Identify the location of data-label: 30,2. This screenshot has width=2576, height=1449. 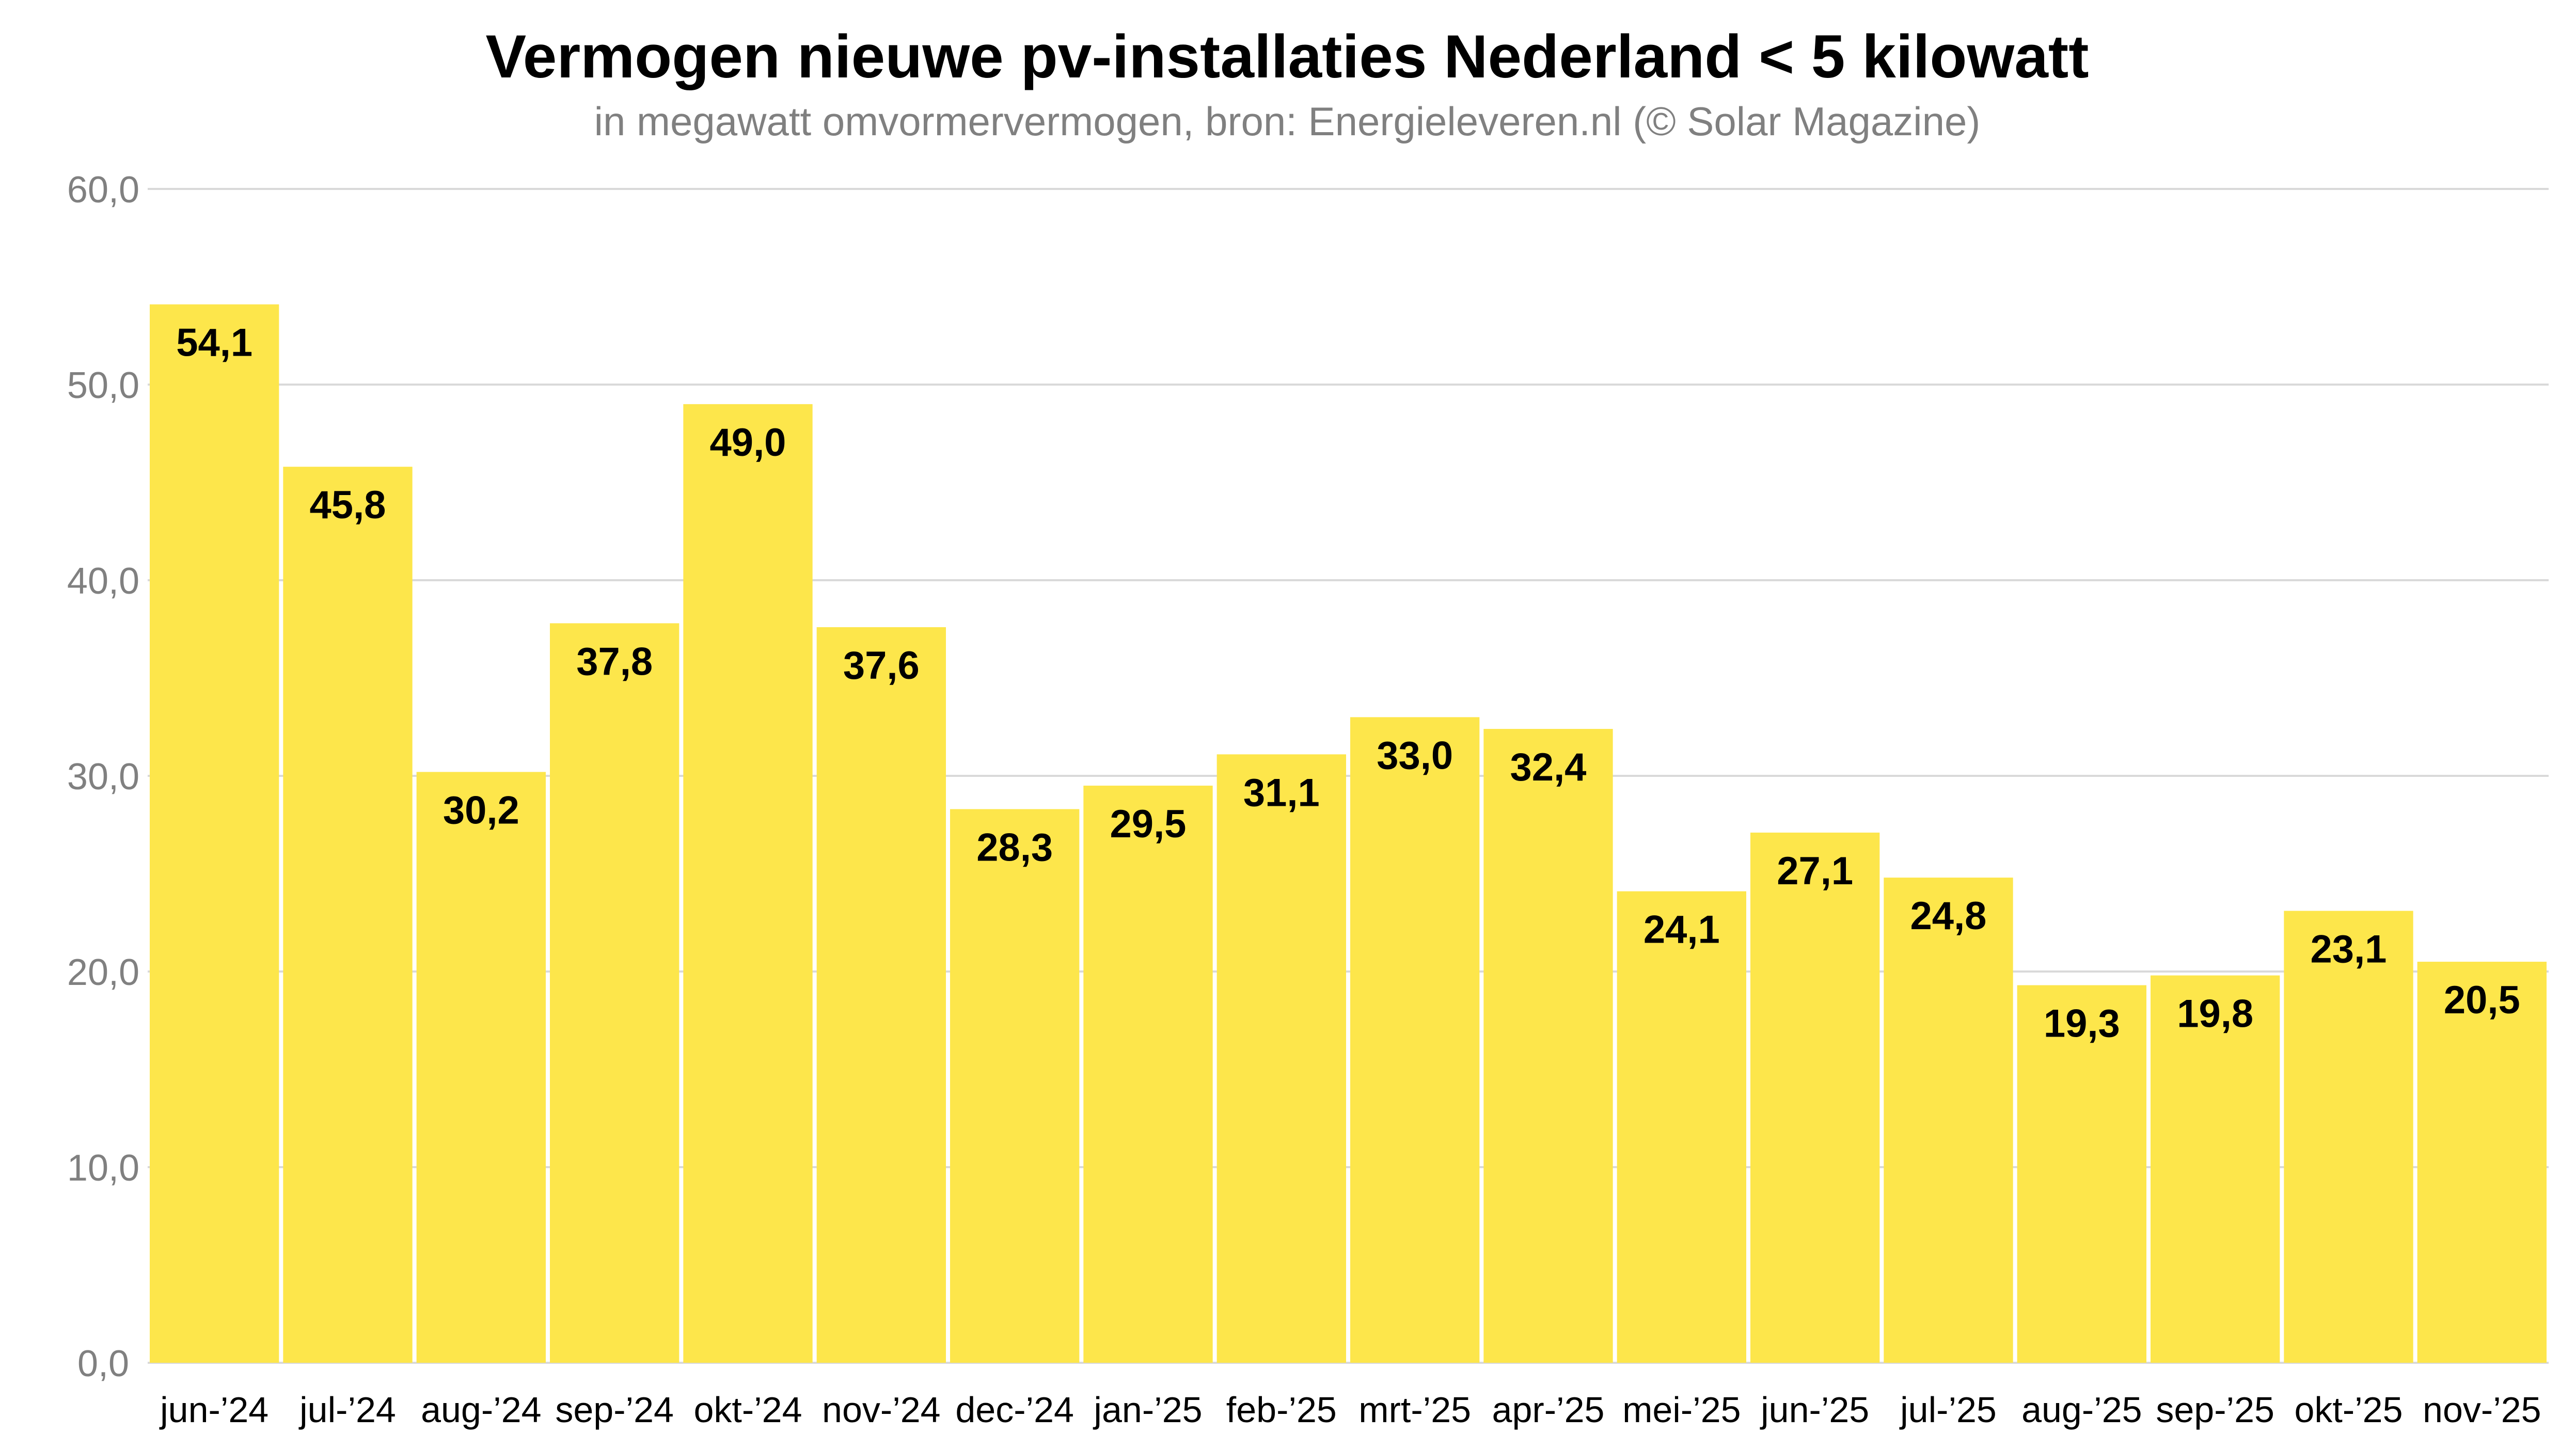
(481, 810).